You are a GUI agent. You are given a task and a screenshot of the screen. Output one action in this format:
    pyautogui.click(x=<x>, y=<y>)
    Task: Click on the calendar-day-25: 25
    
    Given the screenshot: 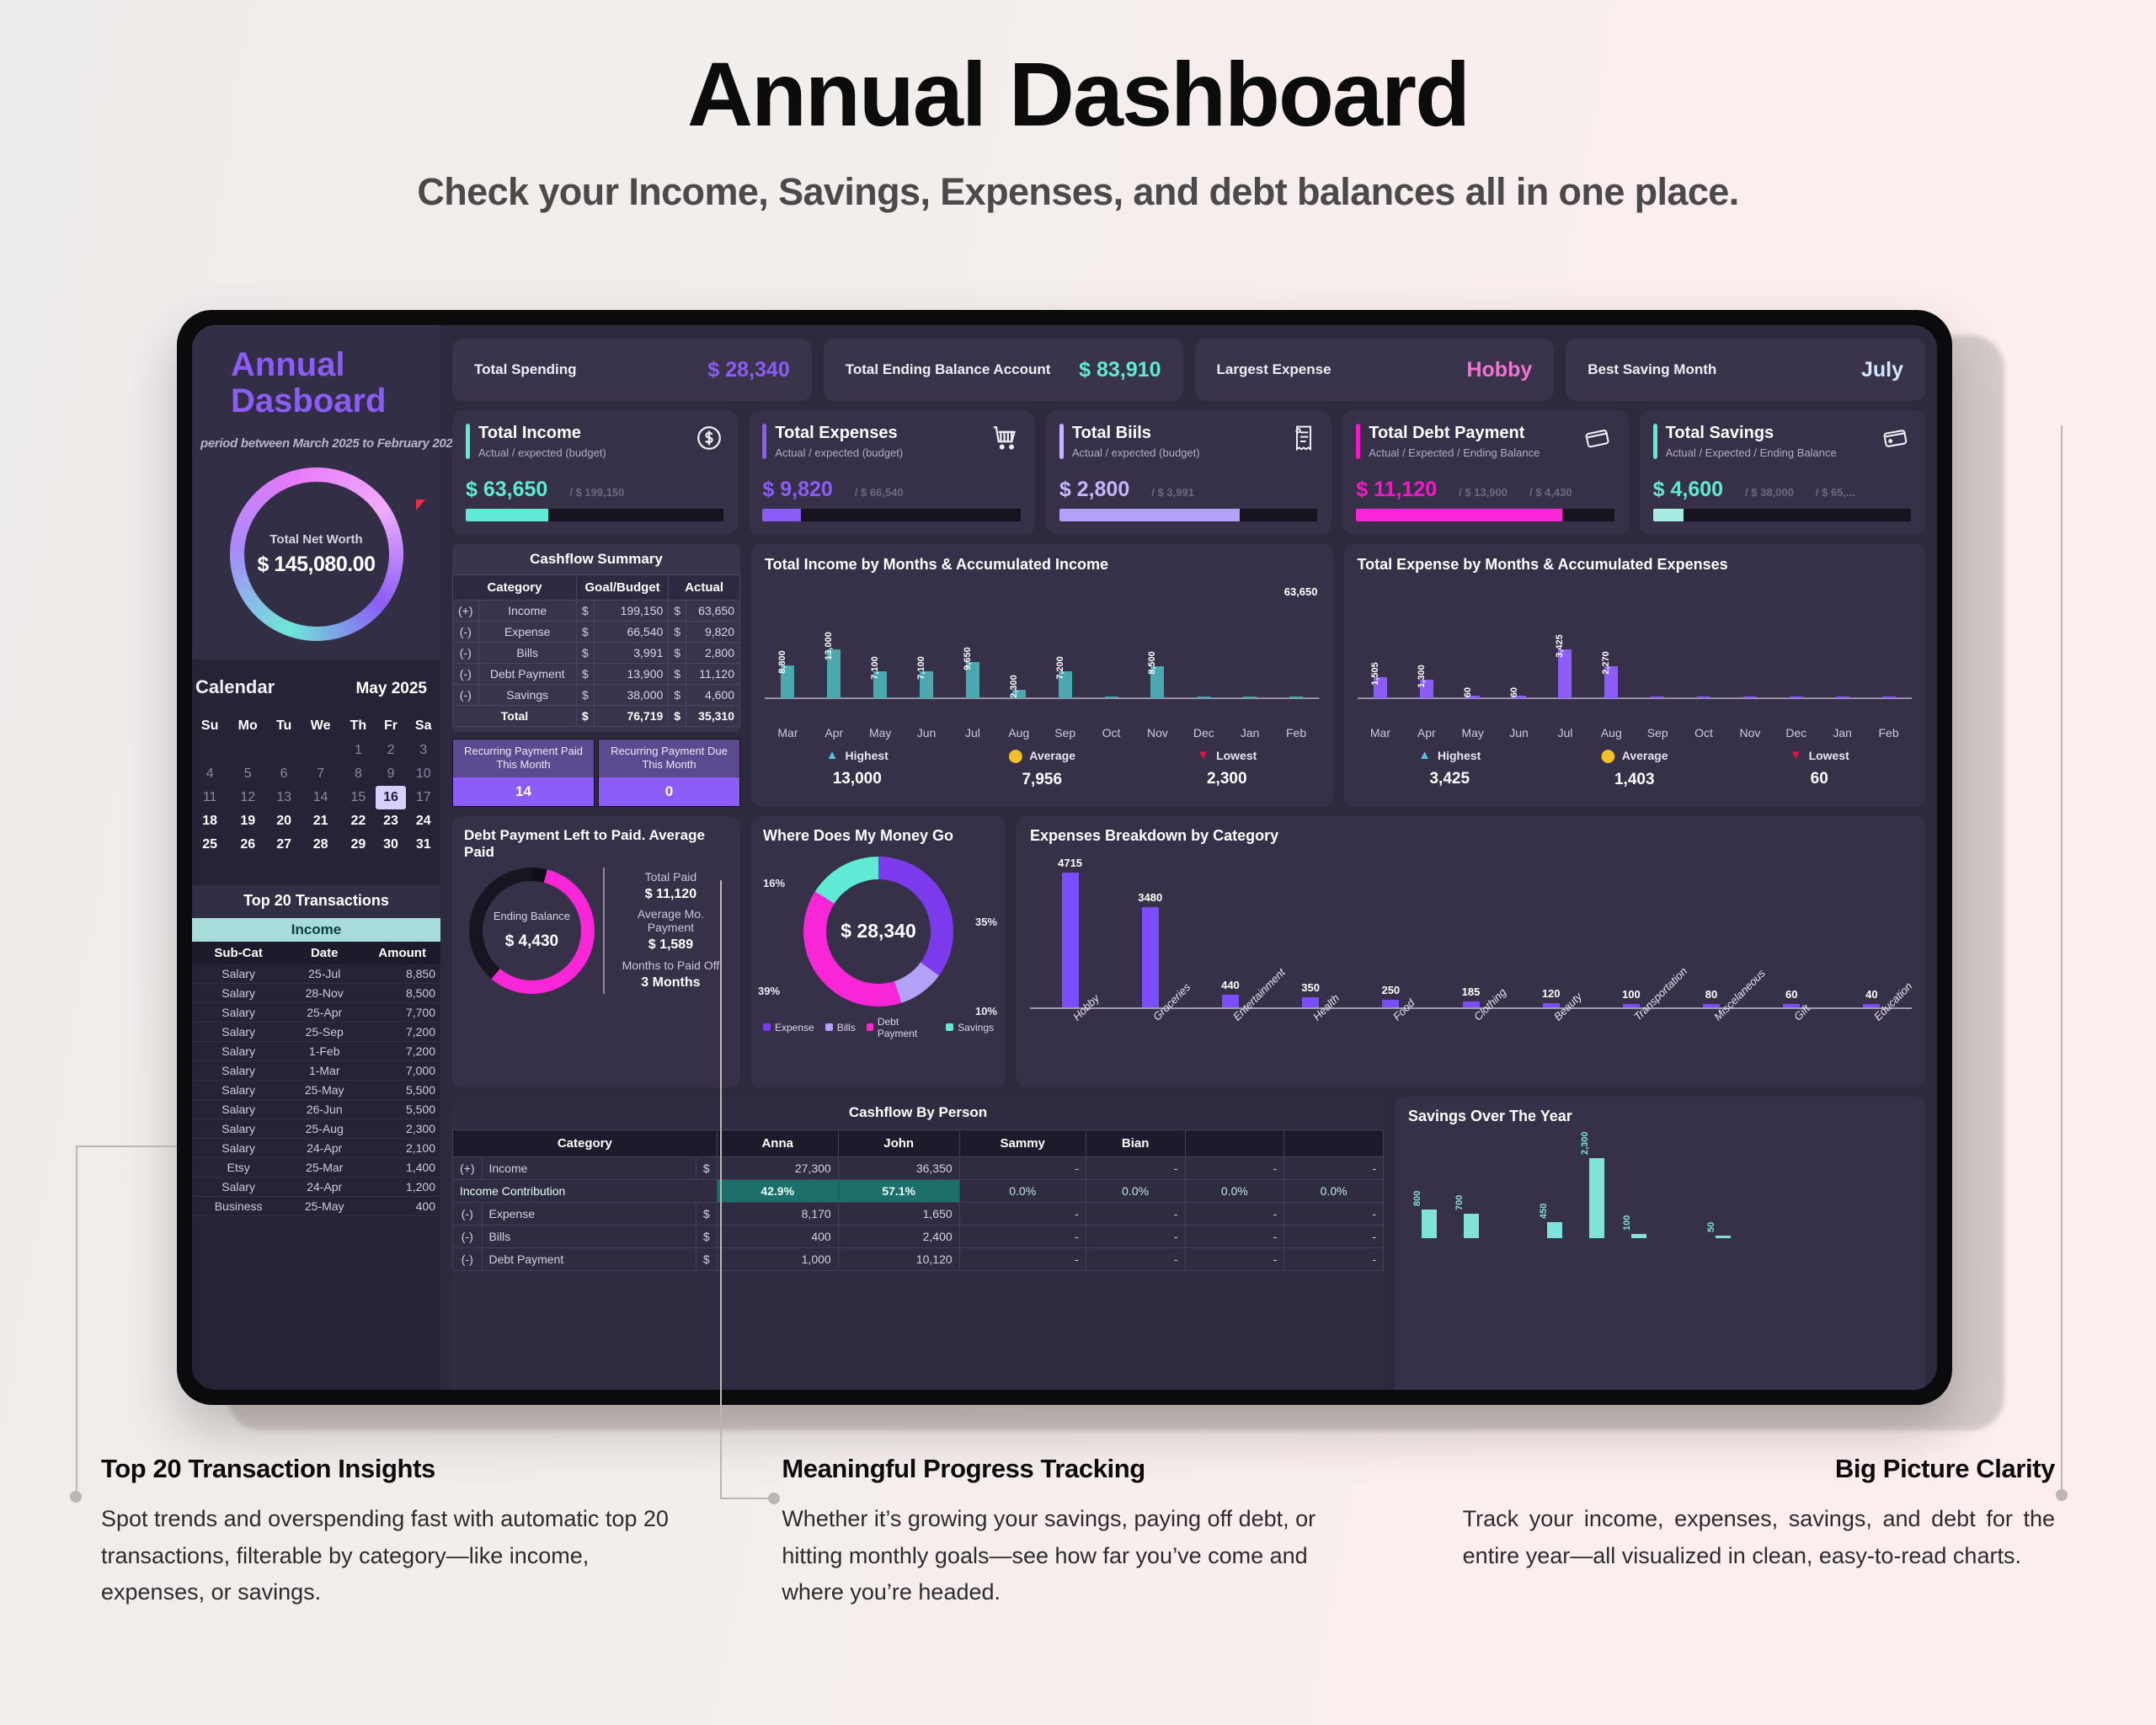 What is the action you would take?
    pyautogui.click(x=210, y=844)
    